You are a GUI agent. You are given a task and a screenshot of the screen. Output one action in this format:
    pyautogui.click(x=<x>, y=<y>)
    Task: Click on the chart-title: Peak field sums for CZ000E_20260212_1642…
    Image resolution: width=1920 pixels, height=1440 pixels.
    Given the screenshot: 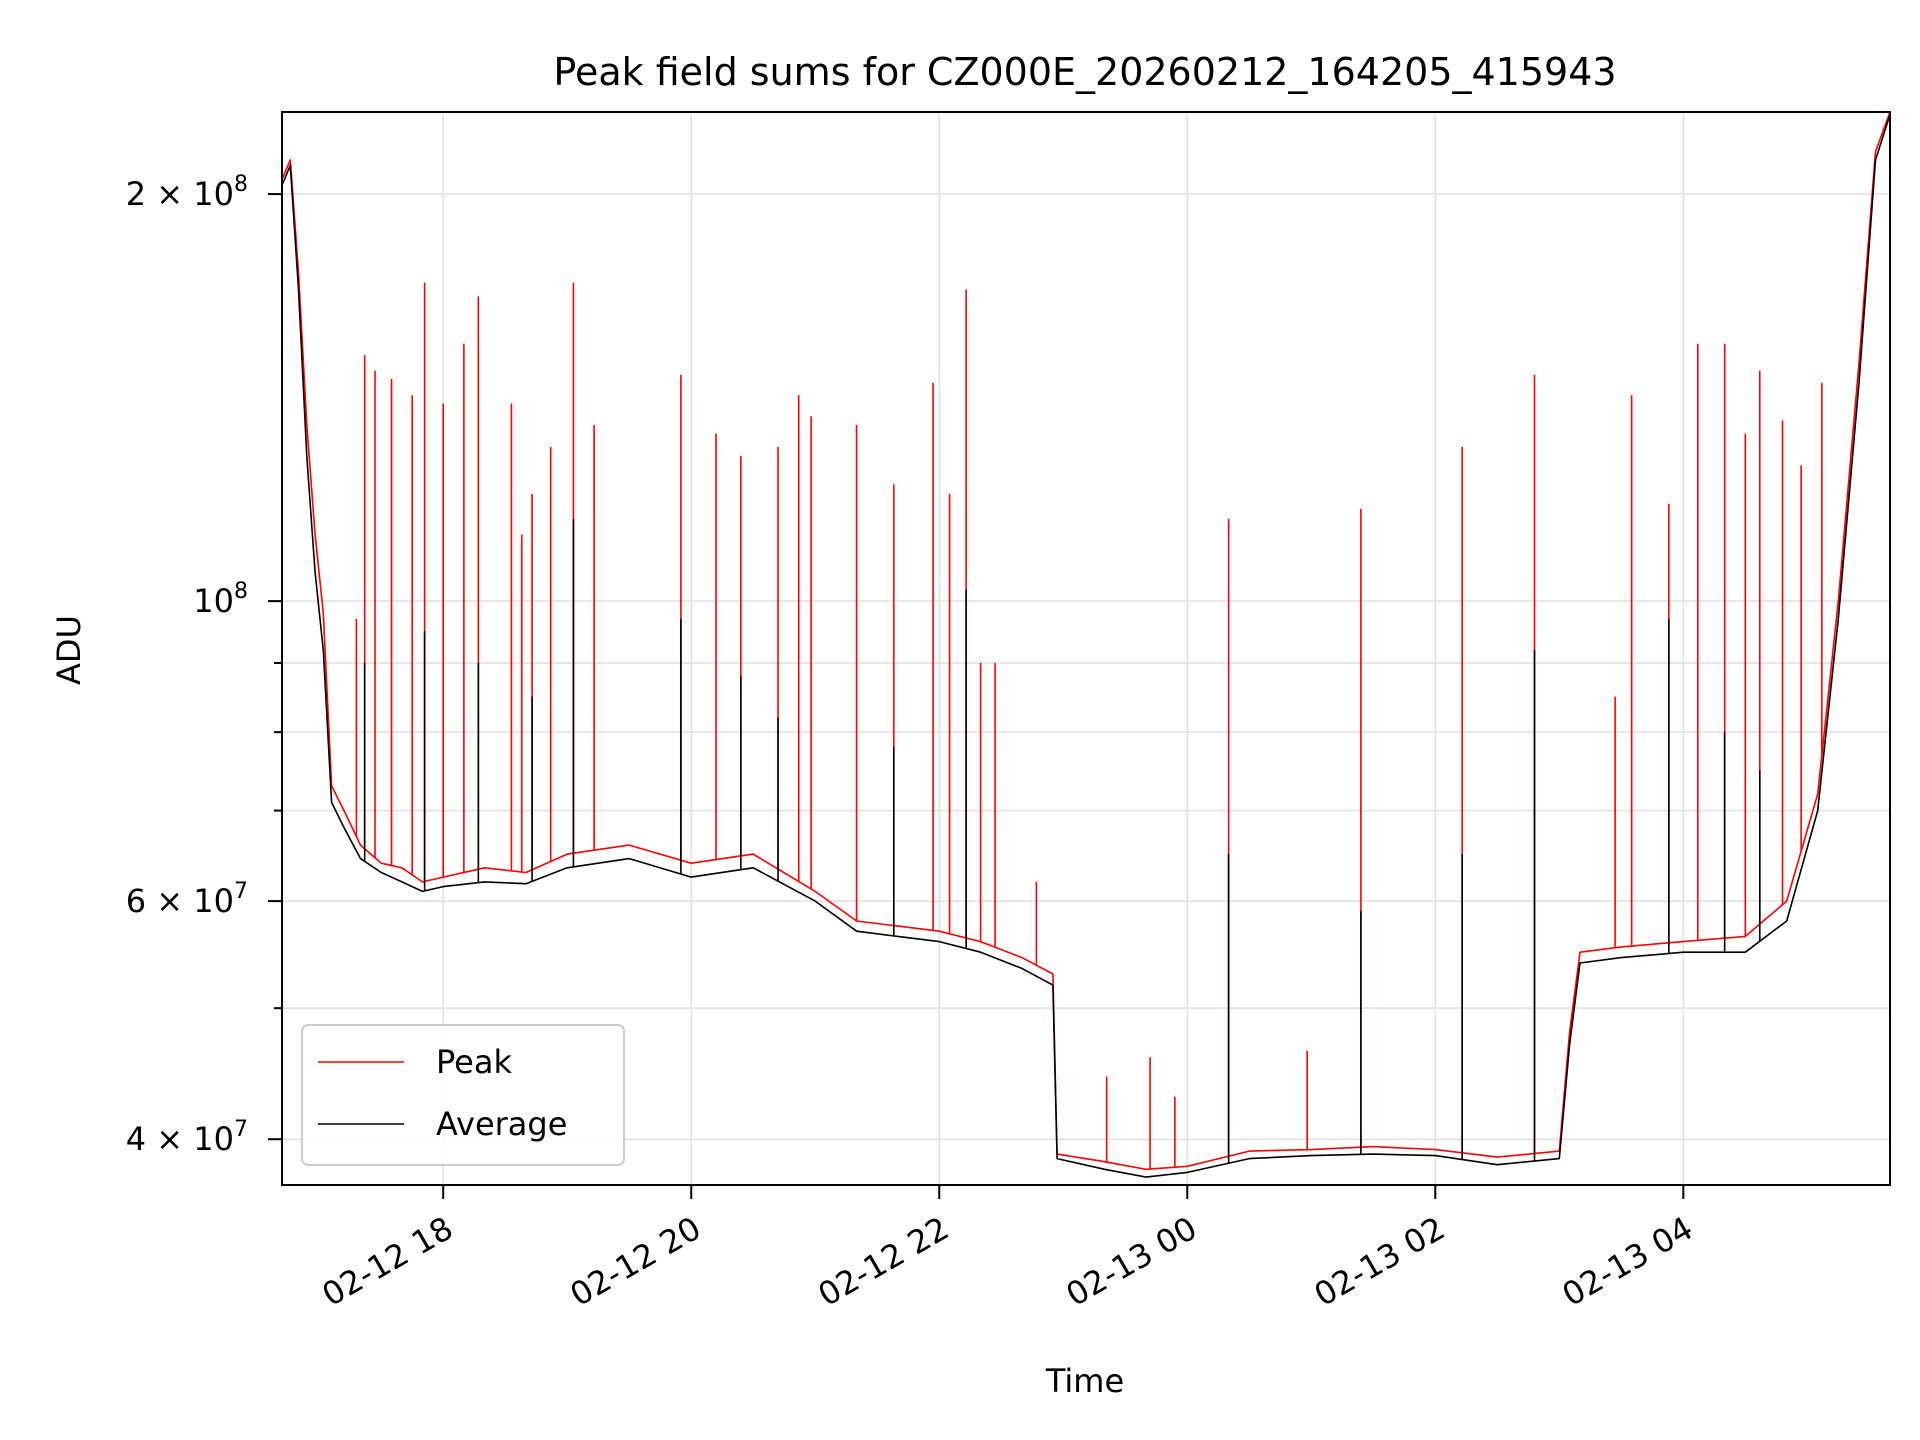 What is the action you would take?
    pyautogui.click(x=1084, y=72)
    